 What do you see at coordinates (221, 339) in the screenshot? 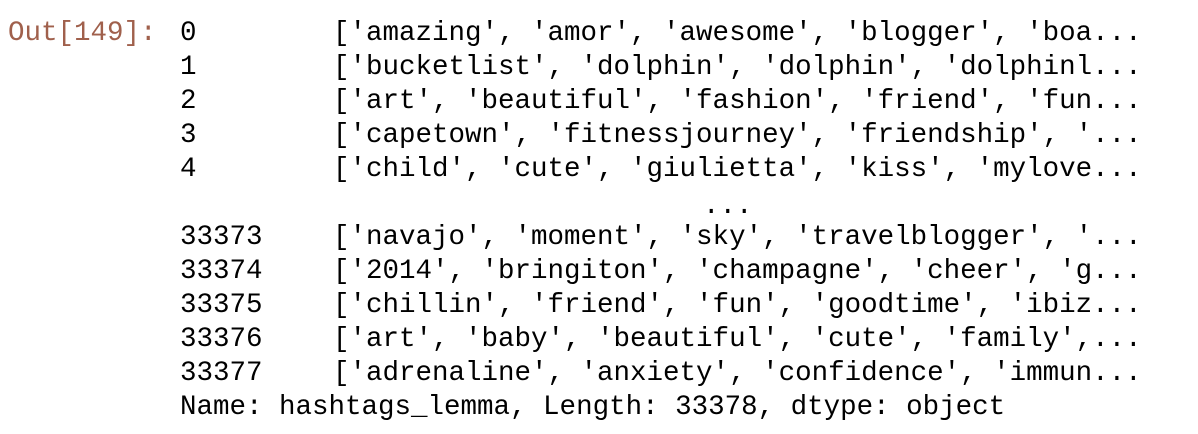
I see `row-index: 33376` at bounding box center [221, 339].